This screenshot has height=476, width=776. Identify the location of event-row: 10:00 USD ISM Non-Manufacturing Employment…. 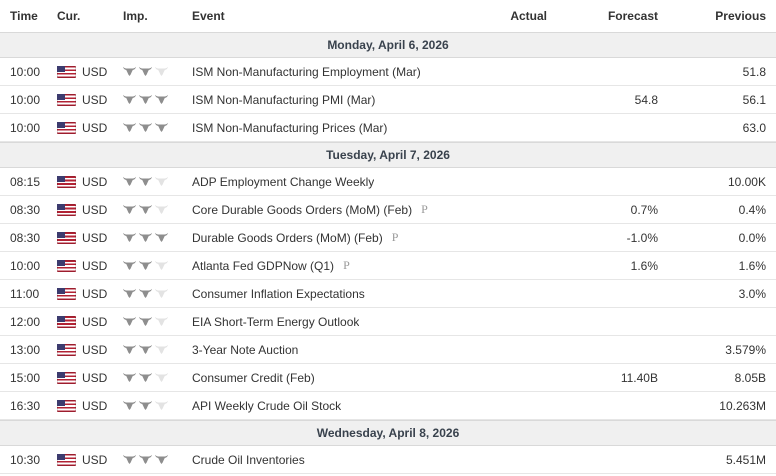
(388, 72).